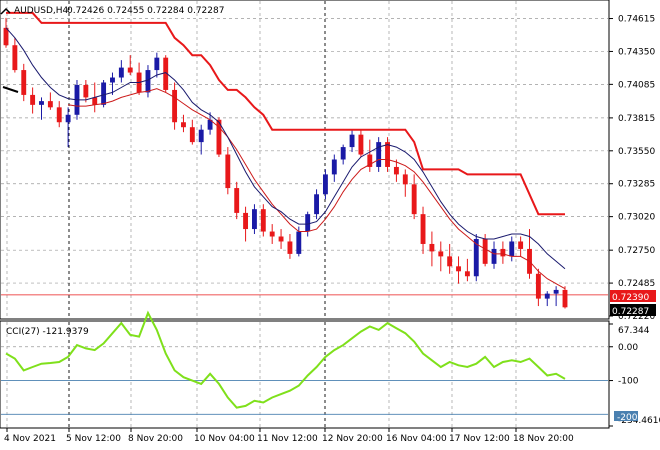 The height and width of the screenshot is (450, 660). What do you see at coordinates (634, 331) in the screenshot?
I see `cci-tick-label: 67.344` at bounding box center [634, 331].